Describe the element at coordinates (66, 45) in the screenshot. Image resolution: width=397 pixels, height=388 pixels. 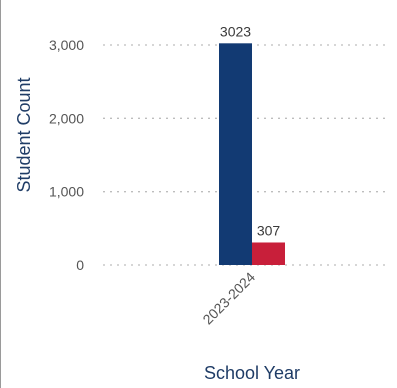
I see `y-tick-label: 3,000` at that location.